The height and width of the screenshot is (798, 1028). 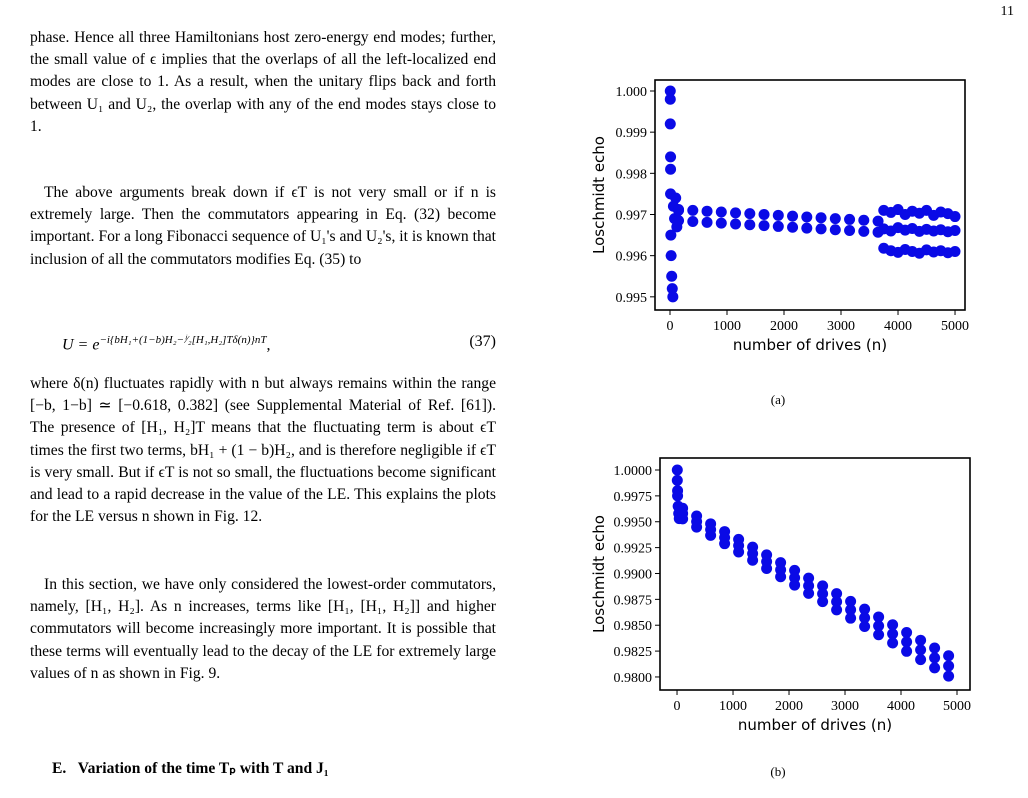 I want to click on section-label: E., so click(x=59, y=768).